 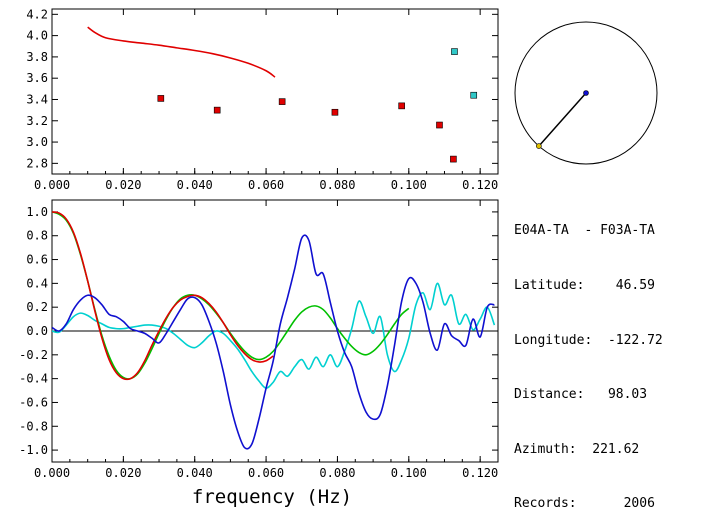 I want to click on bottom-x-tick-label: 0.020, so click(x=123, y=473).